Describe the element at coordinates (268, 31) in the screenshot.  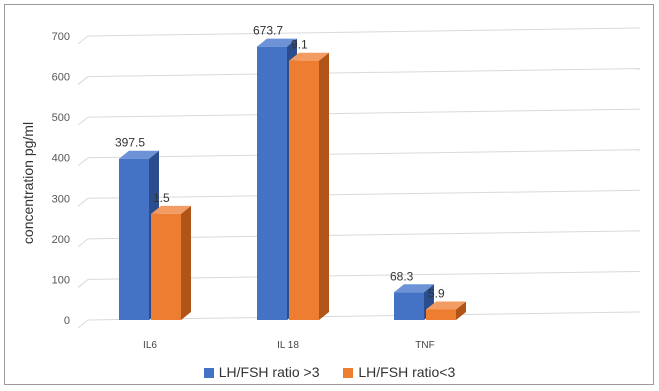
I see `data-label: 673.7` at that location.